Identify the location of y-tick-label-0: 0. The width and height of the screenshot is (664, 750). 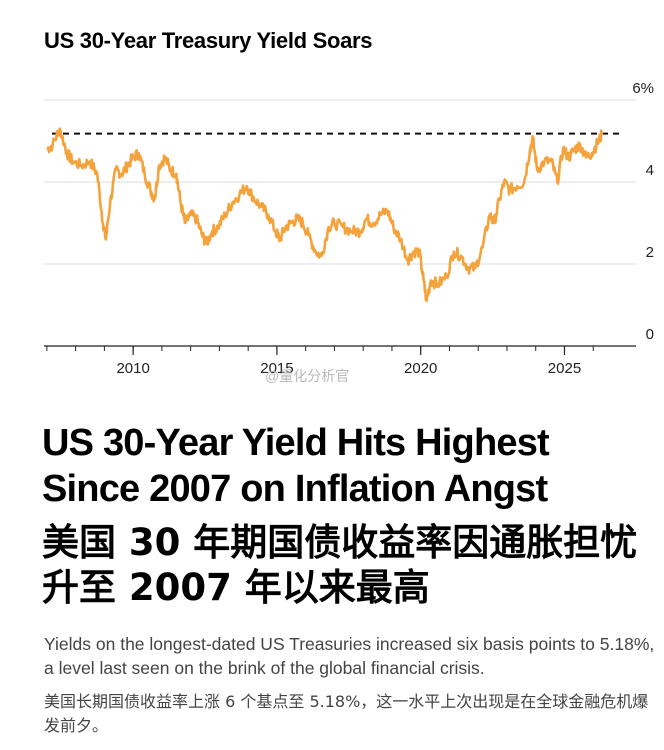
(650, 334).